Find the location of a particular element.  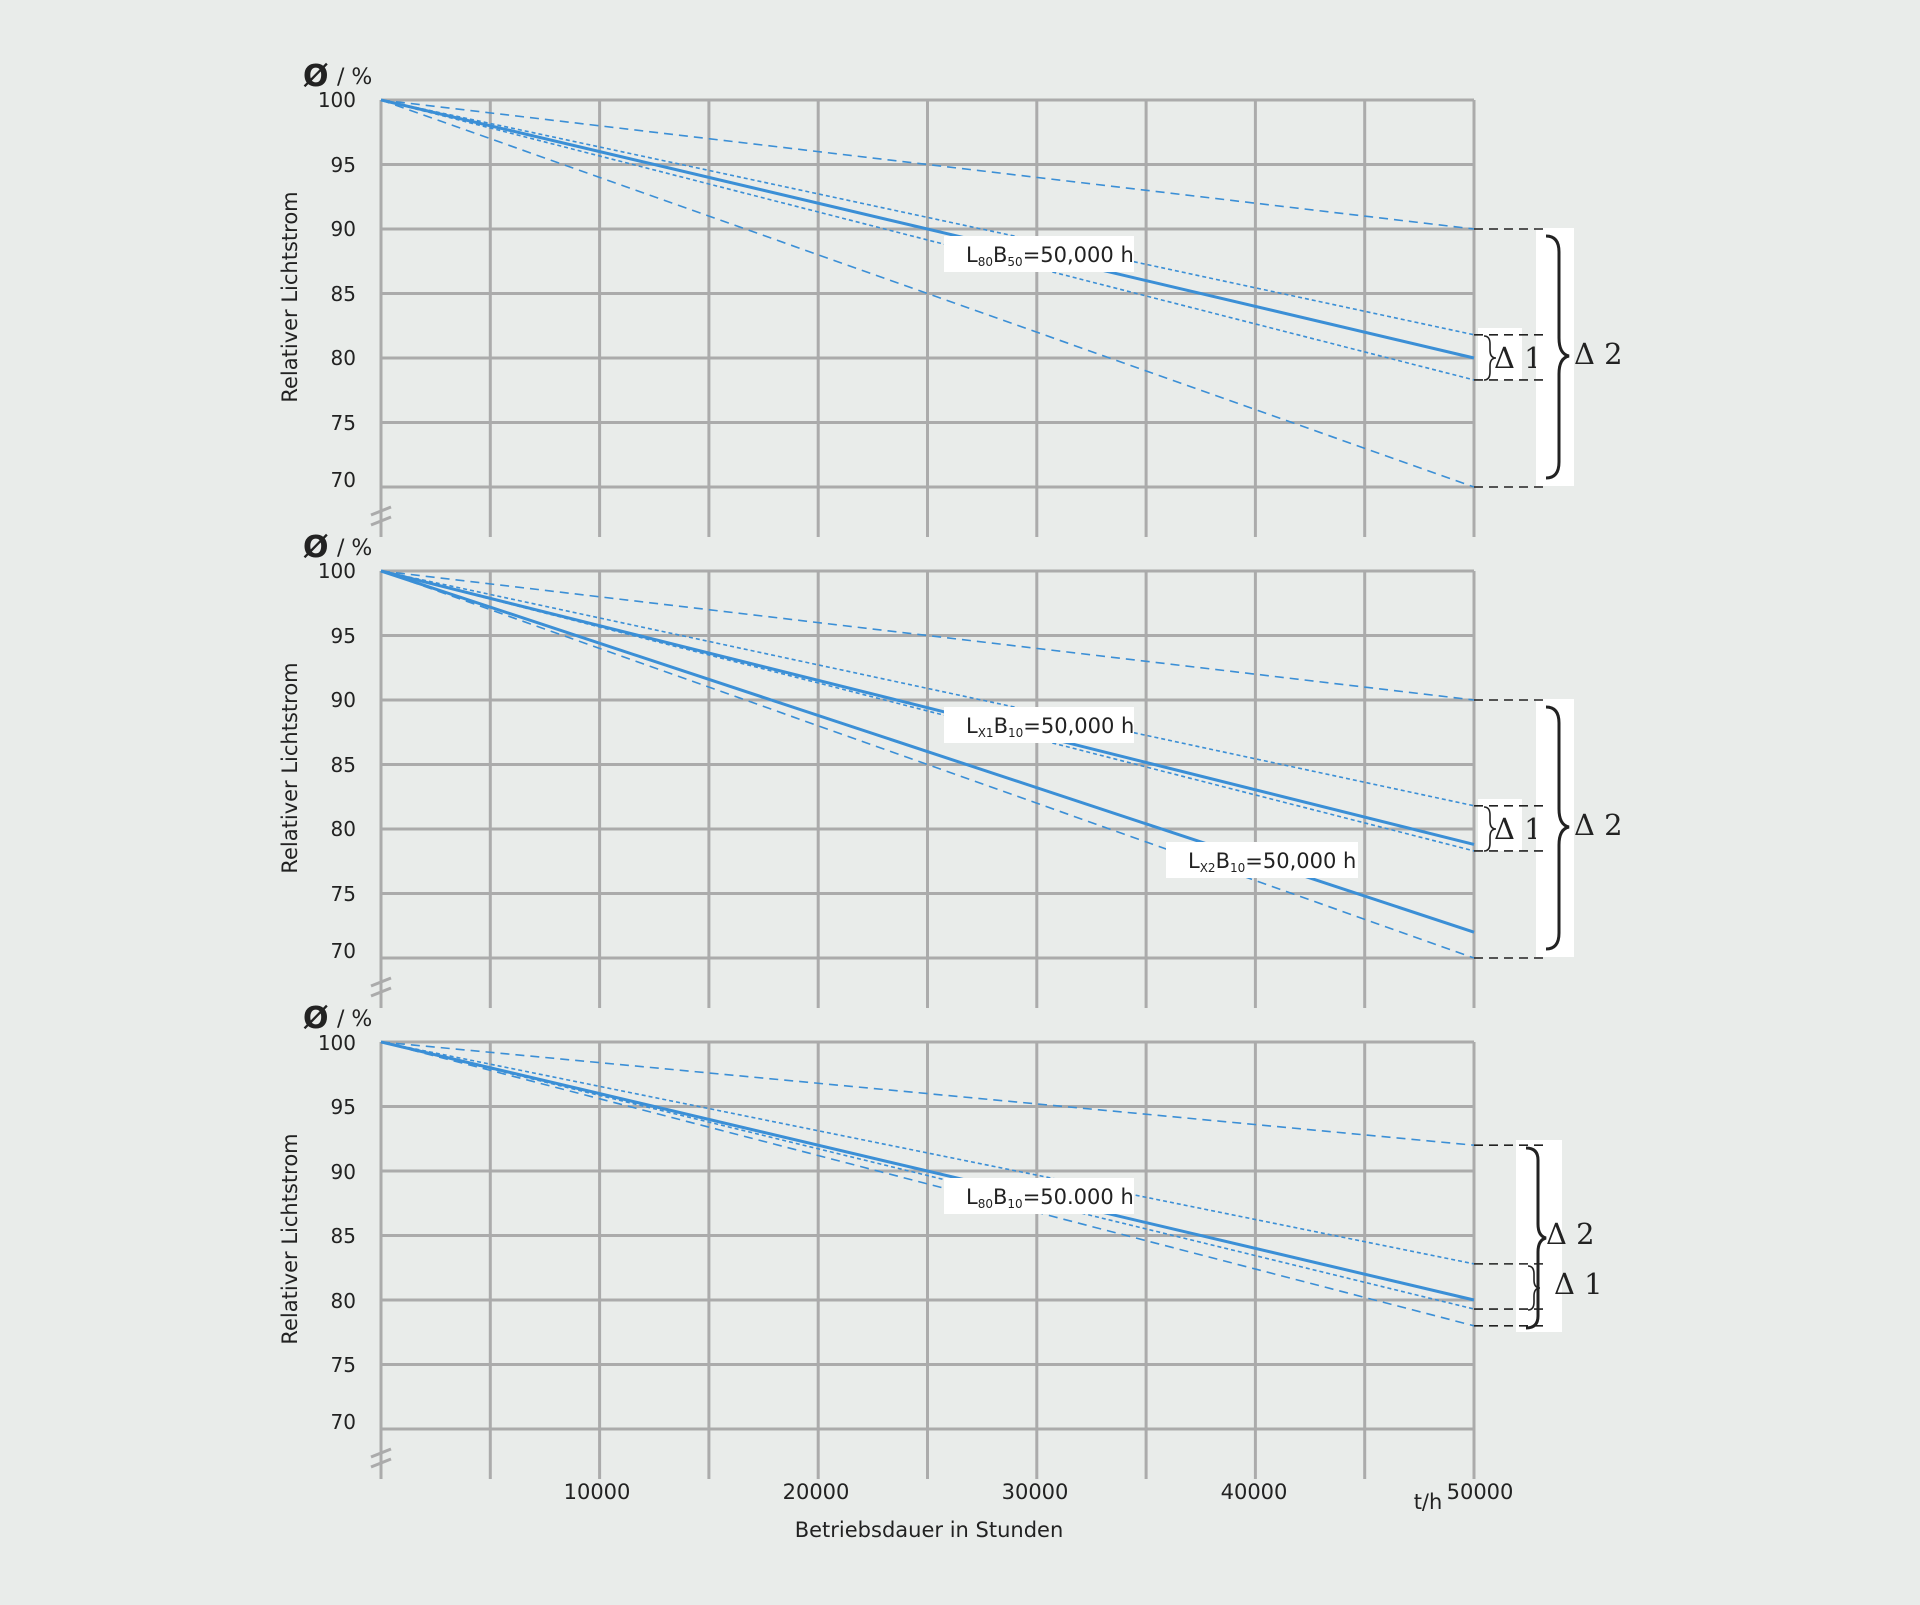

y-tick-labels-3: 100 95 90 85 80 75 70 is located at coordinates (337, 1232).